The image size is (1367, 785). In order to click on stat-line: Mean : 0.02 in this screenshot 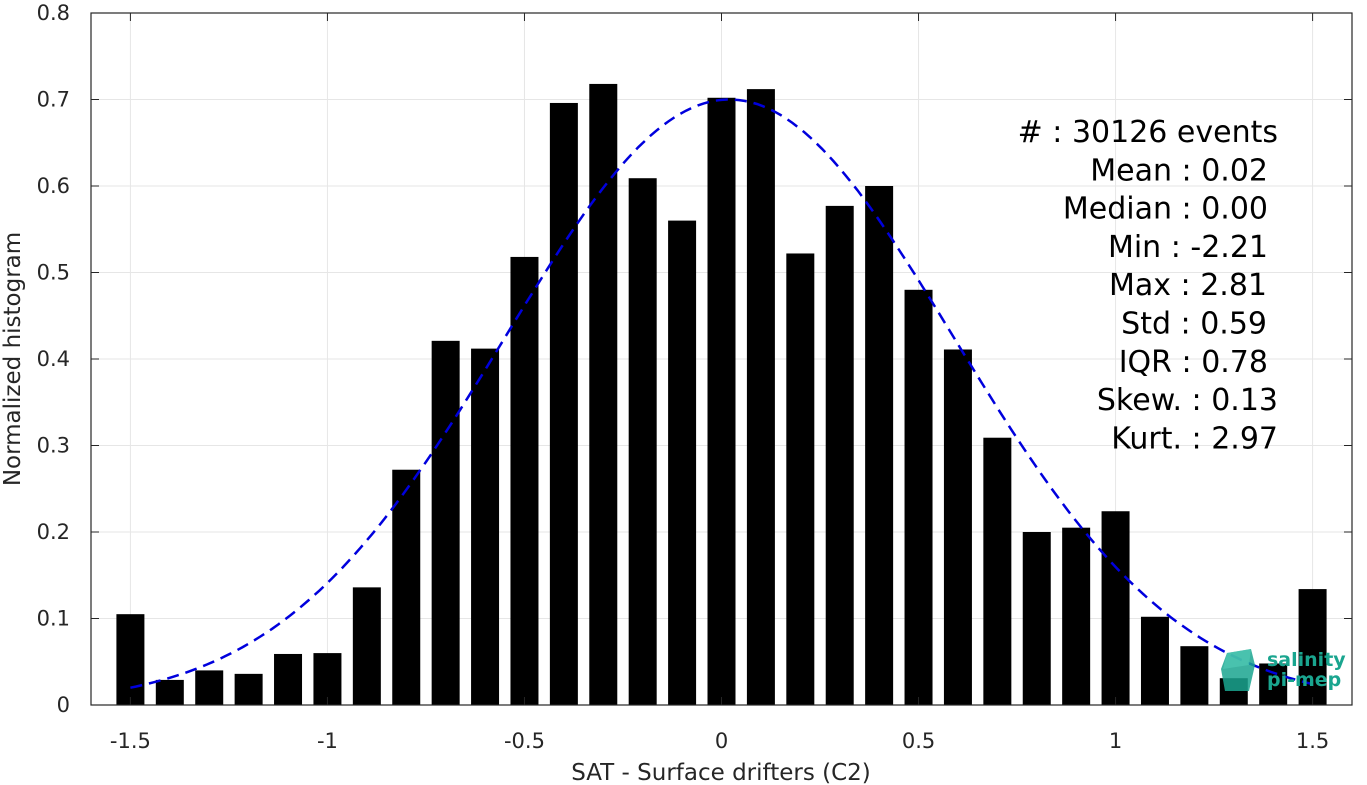, I will do `click(1179, 170)`.